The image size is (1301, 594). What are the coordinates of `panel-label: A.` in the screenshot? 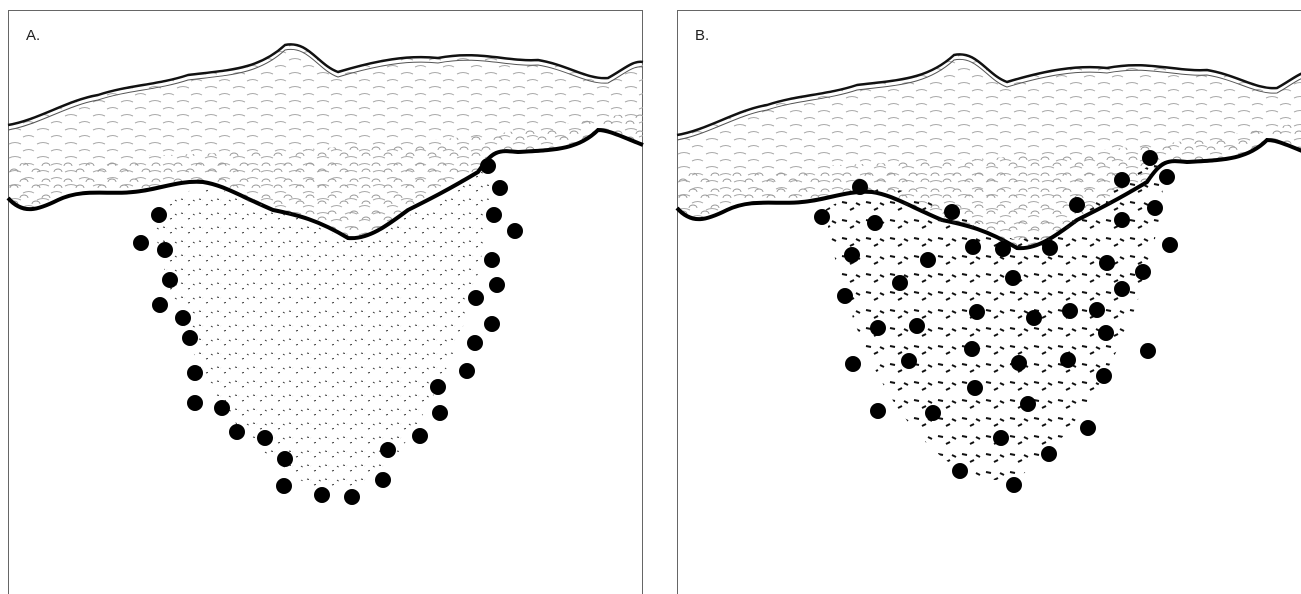 It's located at (33, 35).